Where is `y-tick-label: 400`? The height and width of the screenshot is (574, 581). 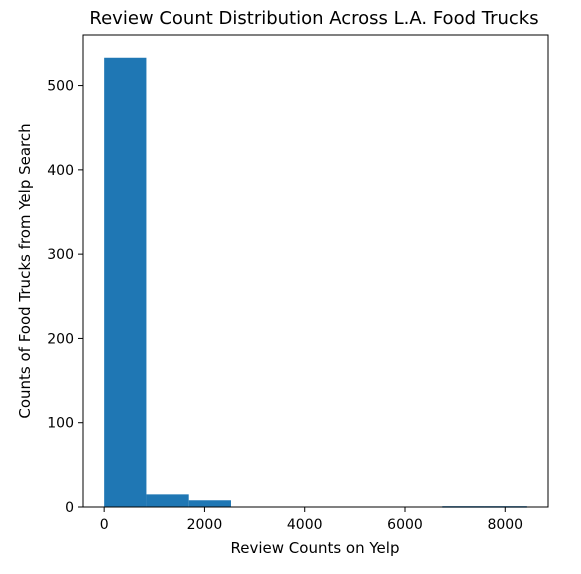 y-tick-label: 400 is located at coordinates (60, 171).